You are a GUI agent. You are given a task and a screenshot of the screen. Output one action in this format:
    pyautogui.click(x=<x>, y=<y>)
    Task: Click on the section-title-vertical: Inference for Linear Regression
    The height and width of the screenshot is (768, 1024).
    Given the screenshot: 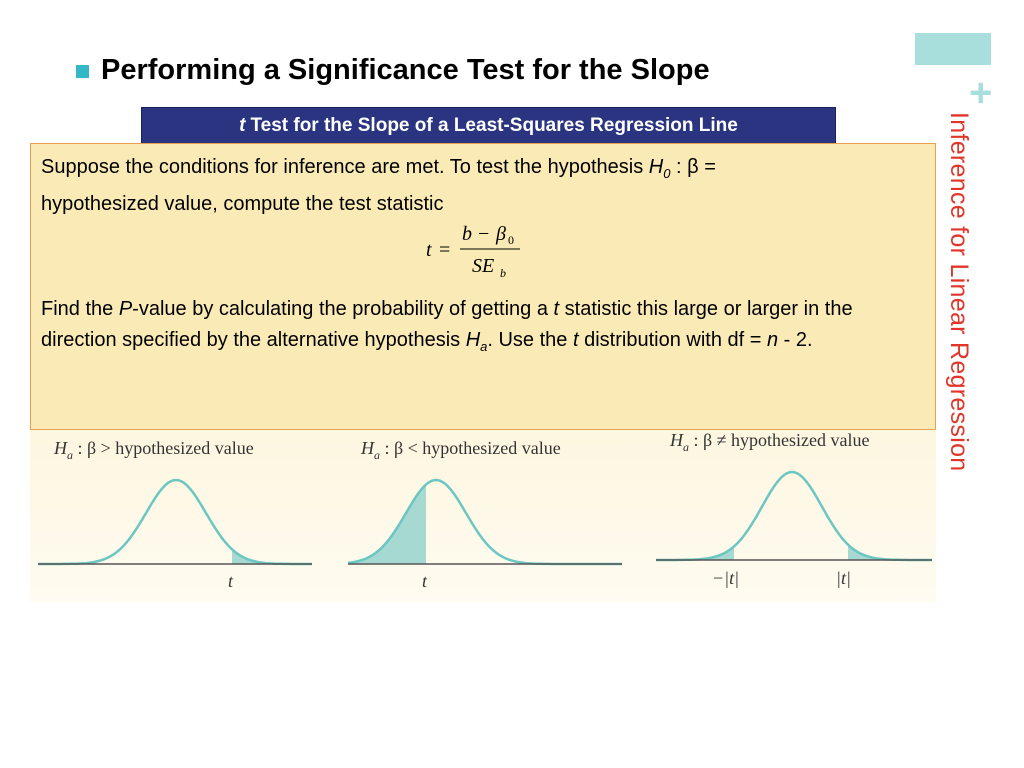 What is the action you would take?
    pyautogui.click(x=959, y=292)
    